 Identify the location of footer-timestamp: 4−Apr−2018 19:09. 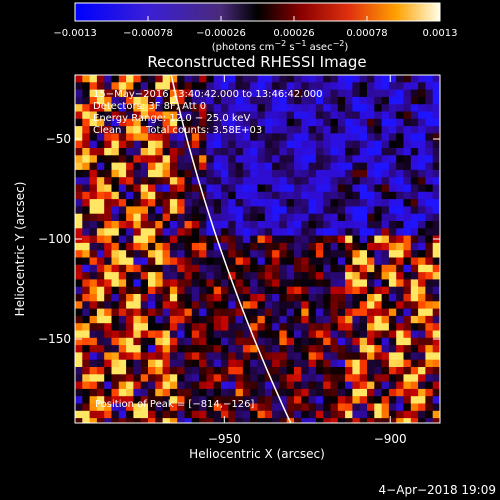
(437, 490).